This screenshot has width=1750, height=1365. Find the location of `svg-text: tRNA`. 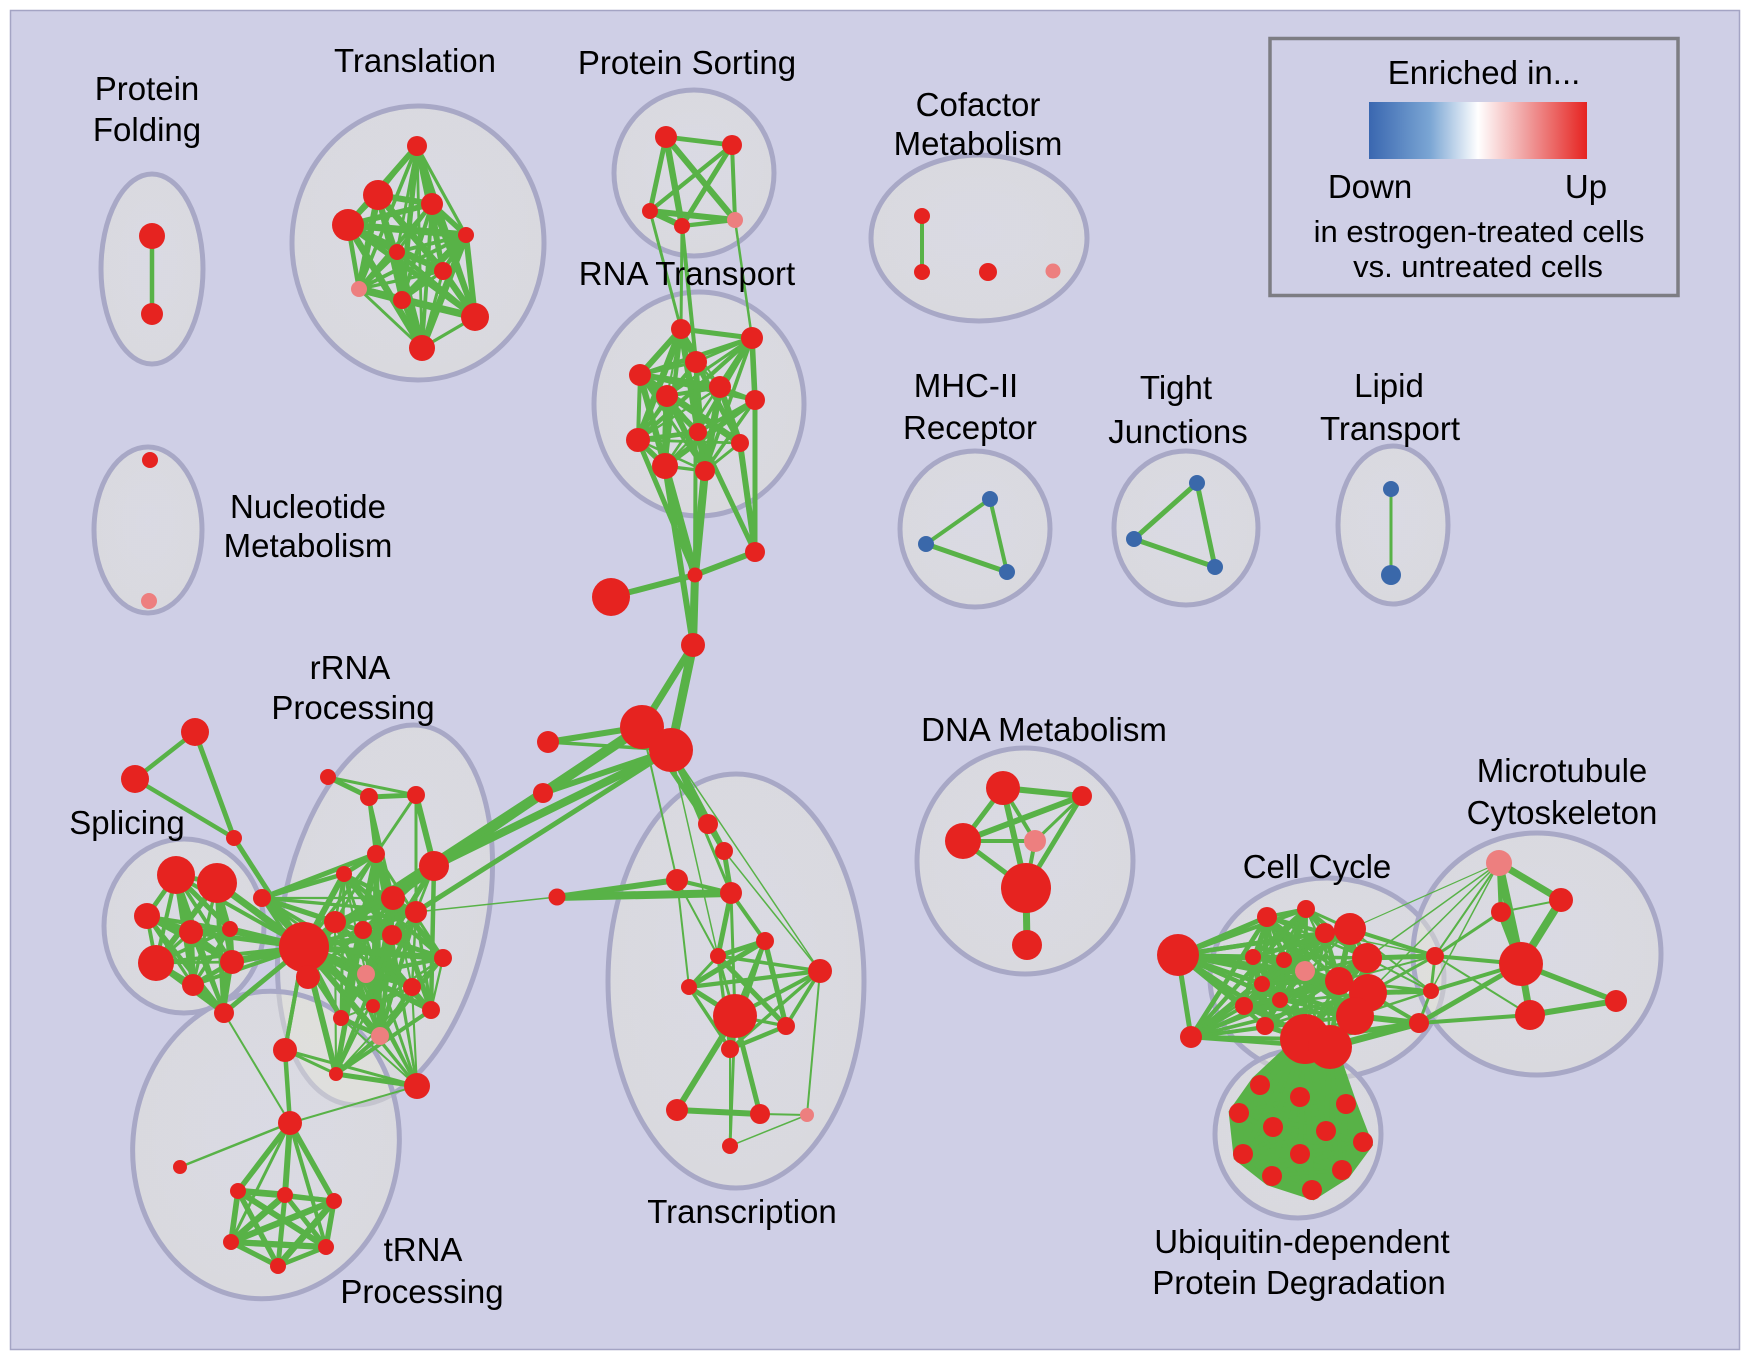

svg-text: tRNA is located at coordinates (423, 1249).